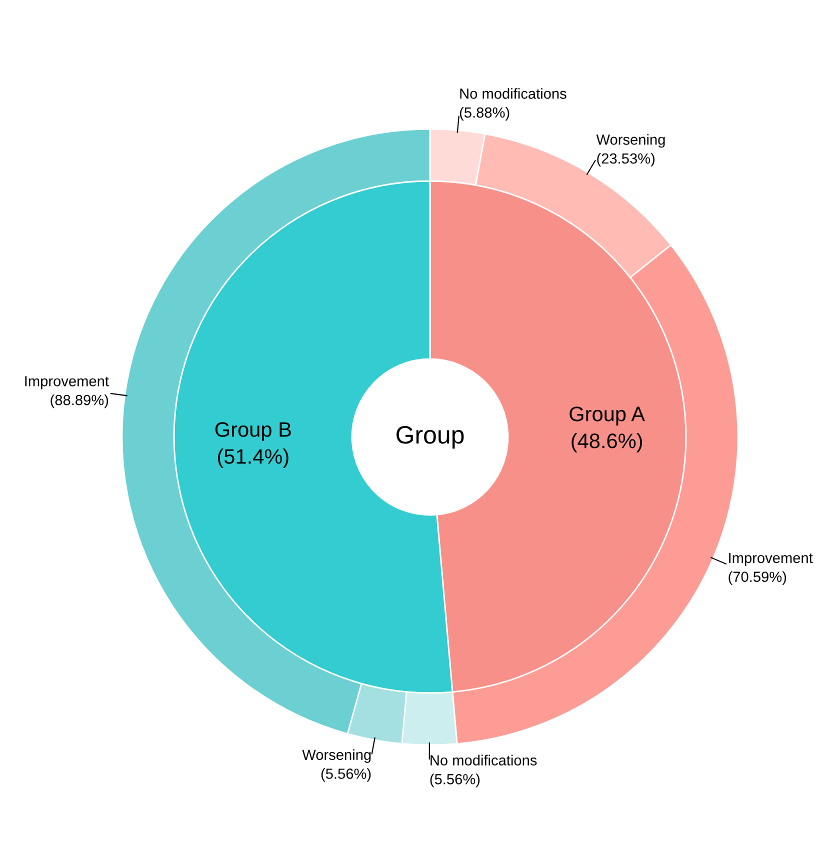  Describe the element at coordinates (253, 458) in the screenshot. I see `data-label: (51.4%)` at that location.